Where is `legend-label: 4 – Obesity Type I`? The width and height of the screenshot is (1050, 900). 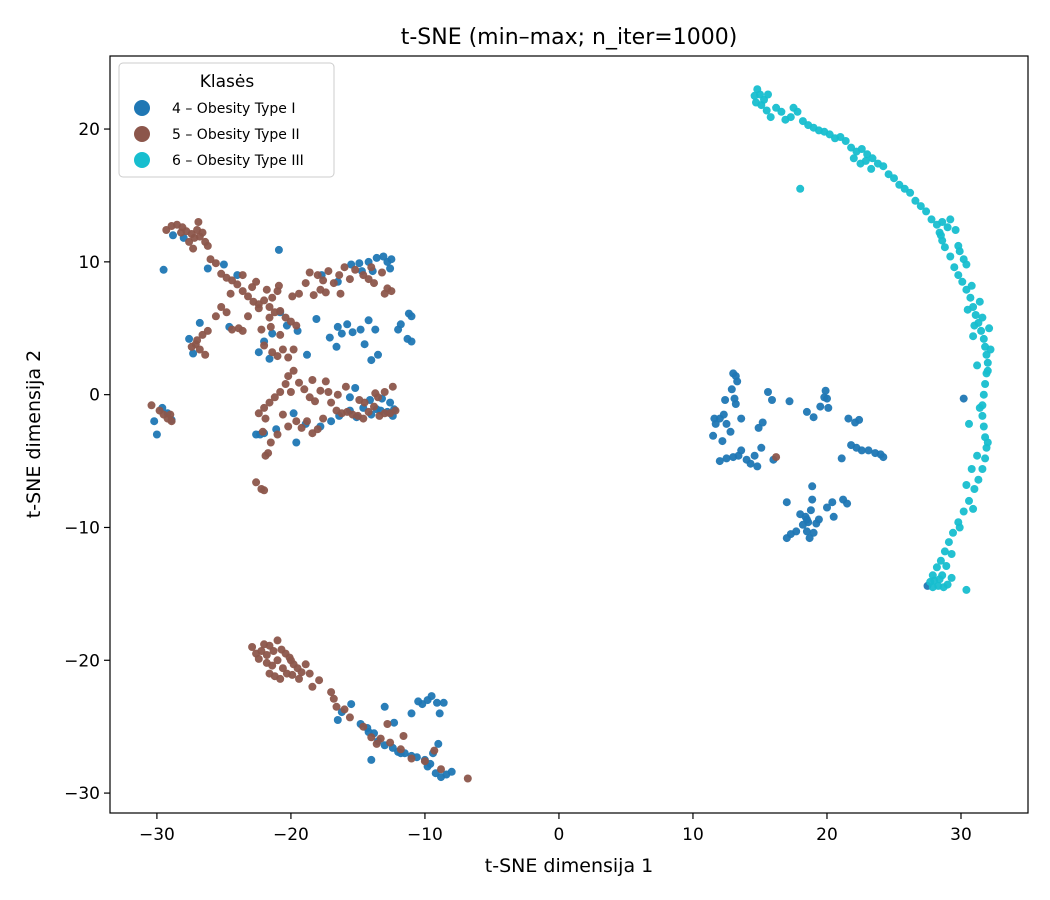 legend-label: 4 – Obesity Type I is located at coordinates (233, 109).